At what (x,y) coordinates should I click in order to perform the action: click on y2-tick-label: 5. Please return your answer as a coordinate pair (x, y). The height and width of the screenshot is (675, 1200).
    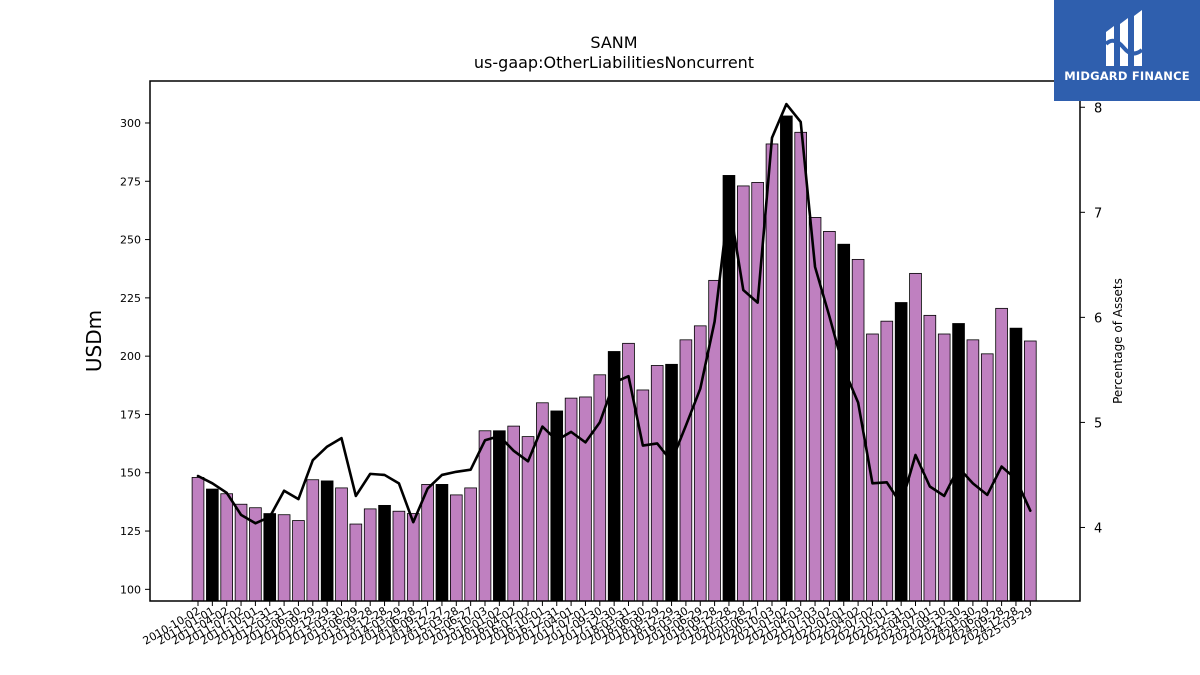
    Looking at the image, I should click on (1098, 423).